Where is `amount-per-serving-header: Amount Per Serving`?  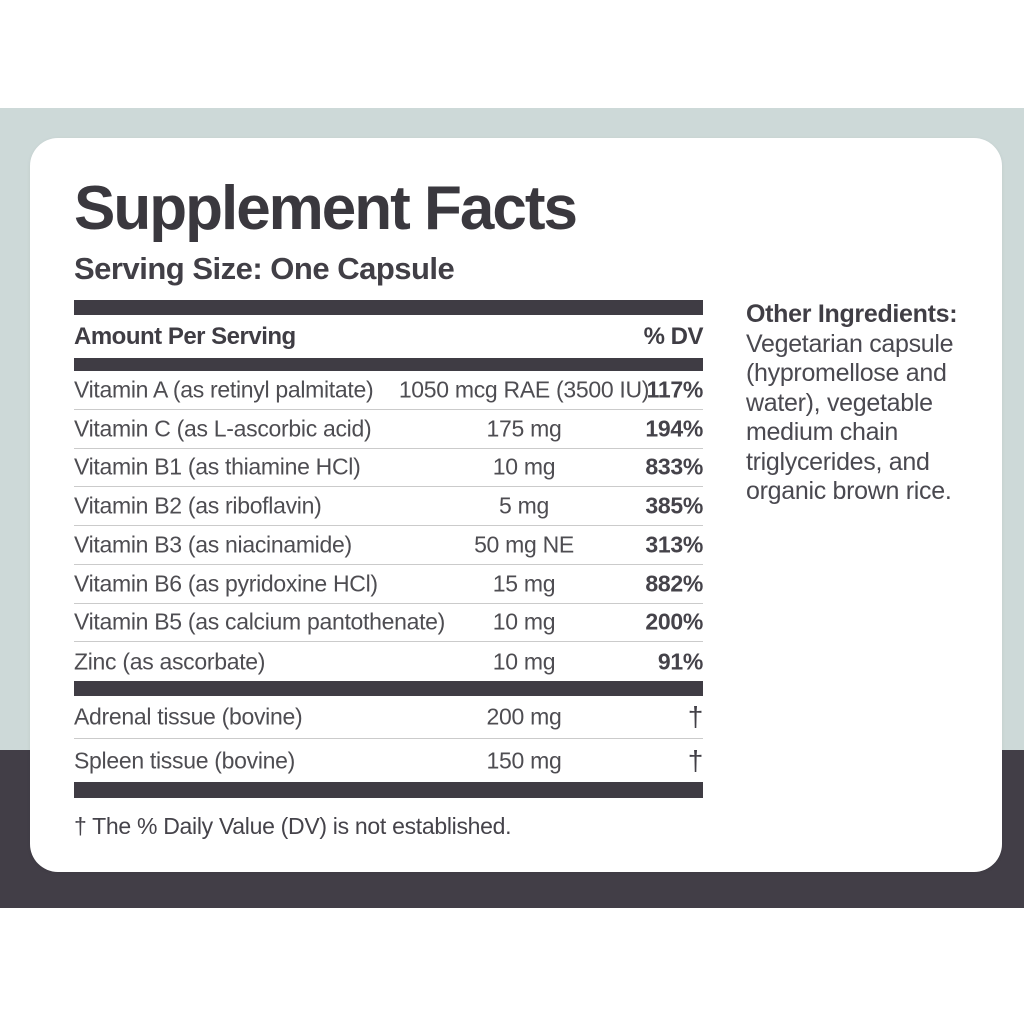 amount-per-serving-header: Amount Per Serving is located at coordinates (185, 336).